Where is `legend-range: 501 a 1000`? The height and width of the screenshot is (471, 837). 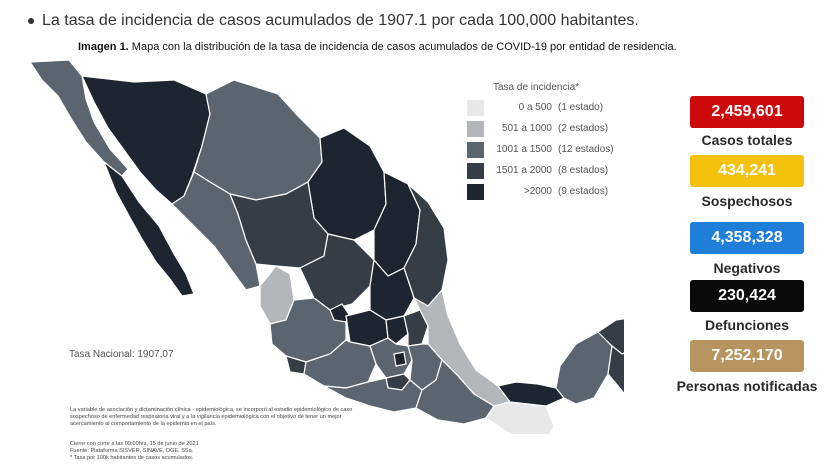
legend-range: 501 a 1000 is located at coordinates (526, 128).